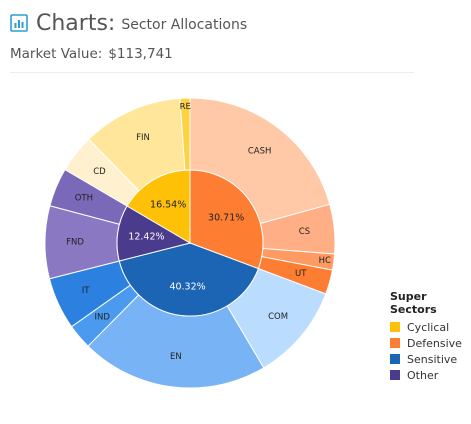 The image size is (471, 424). I want to click on legend-item-other: Other, so click(430, 375).